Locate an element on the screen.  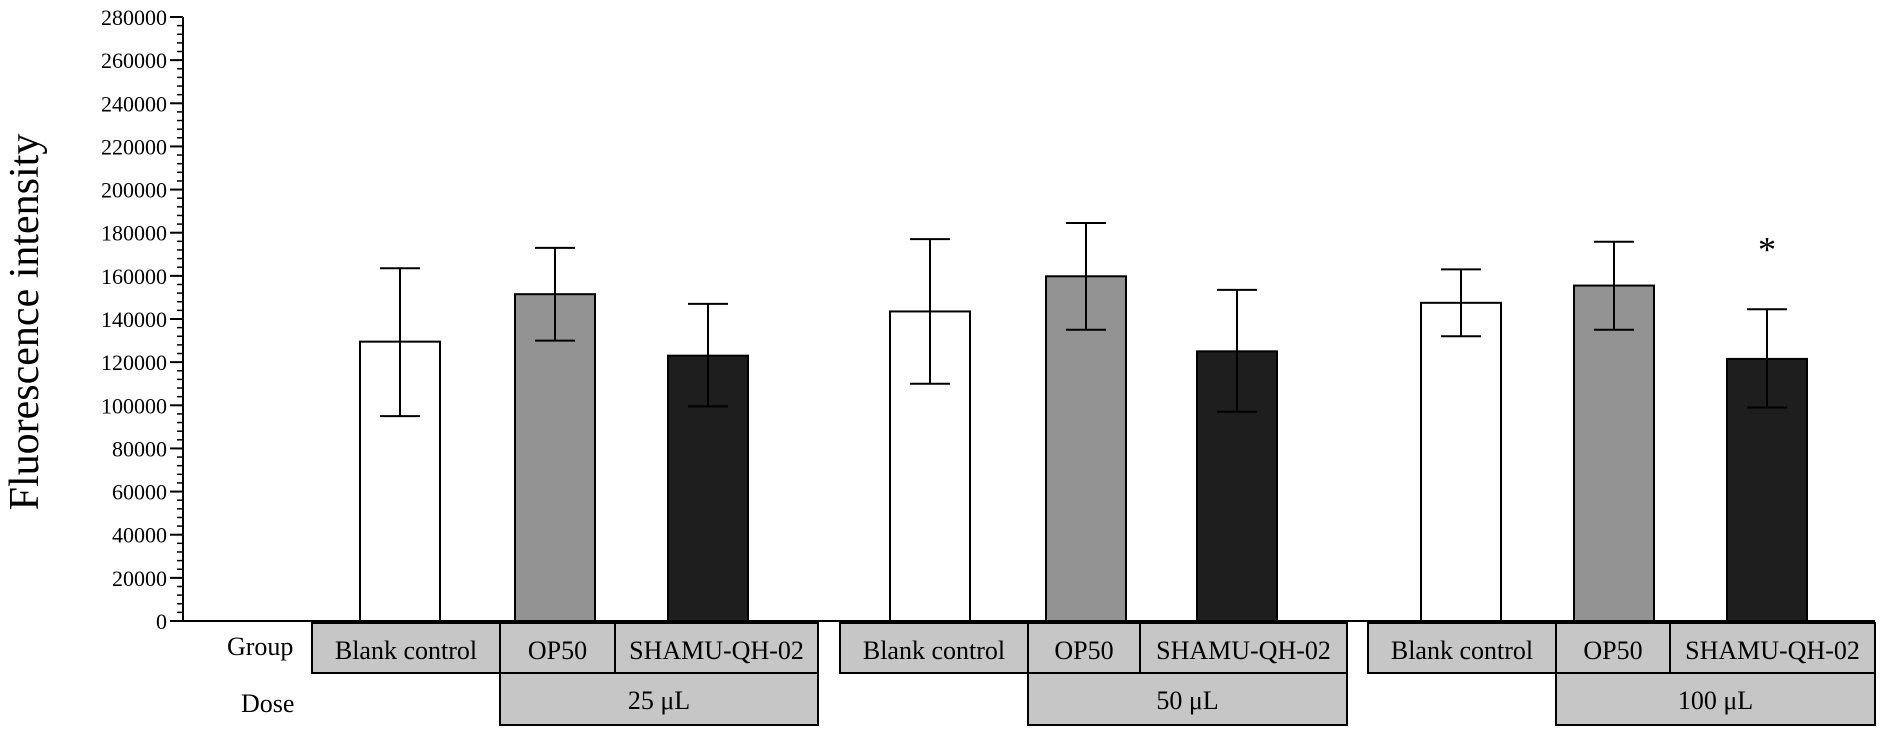
significance-mark: * is located at coordinates (1767, 249).